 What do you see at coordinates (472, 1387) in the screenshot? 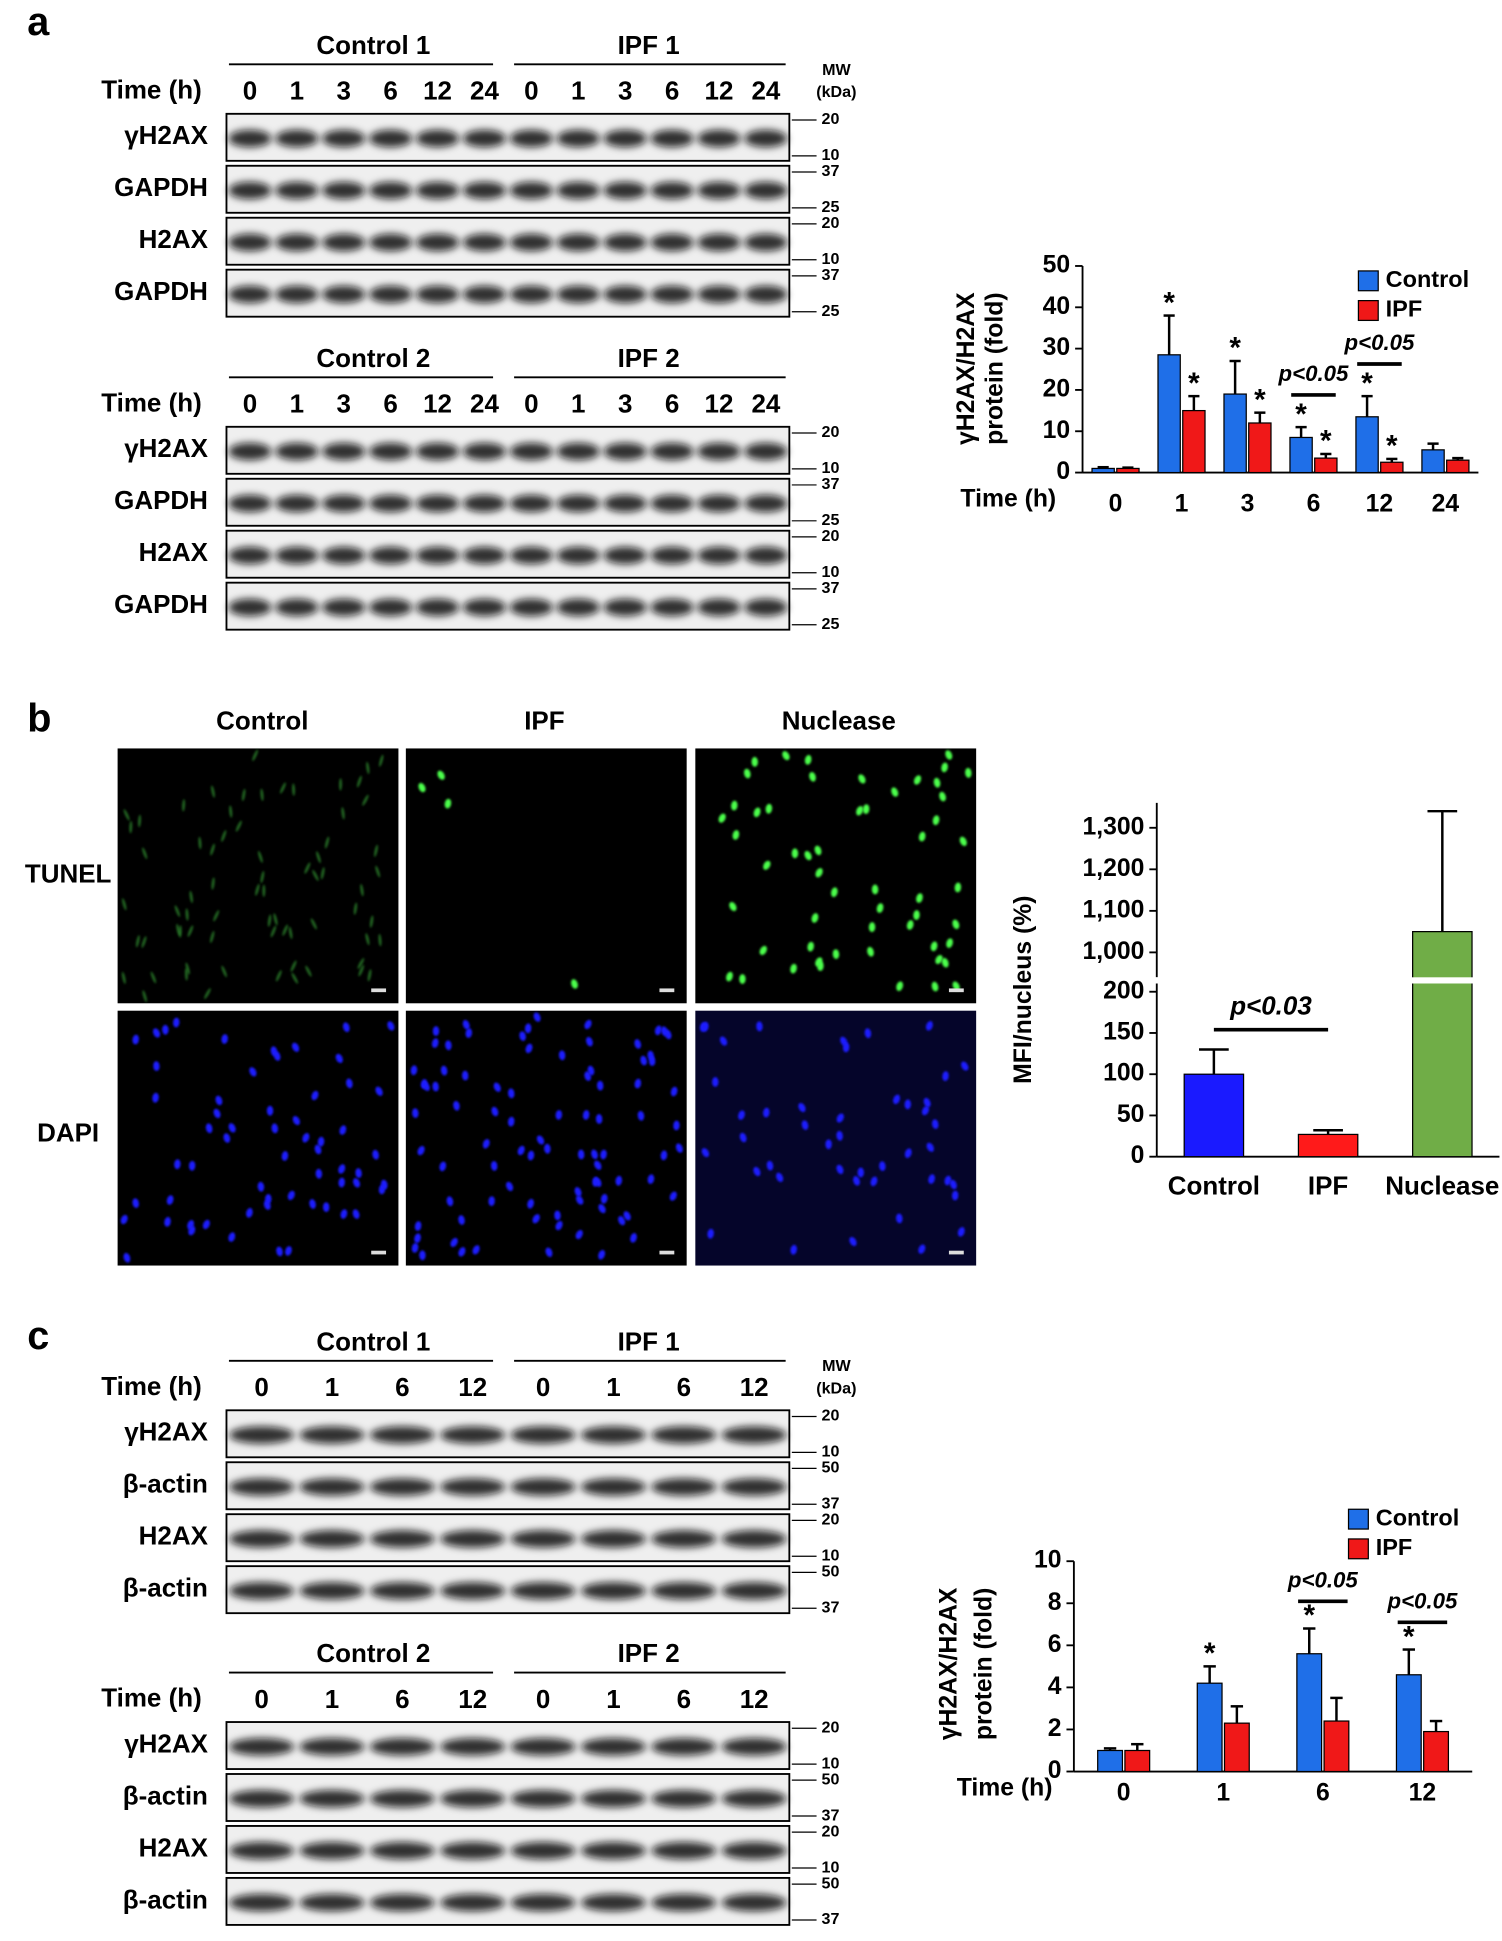
I see `lane-label: 12` at bounding box center [472, 1387].